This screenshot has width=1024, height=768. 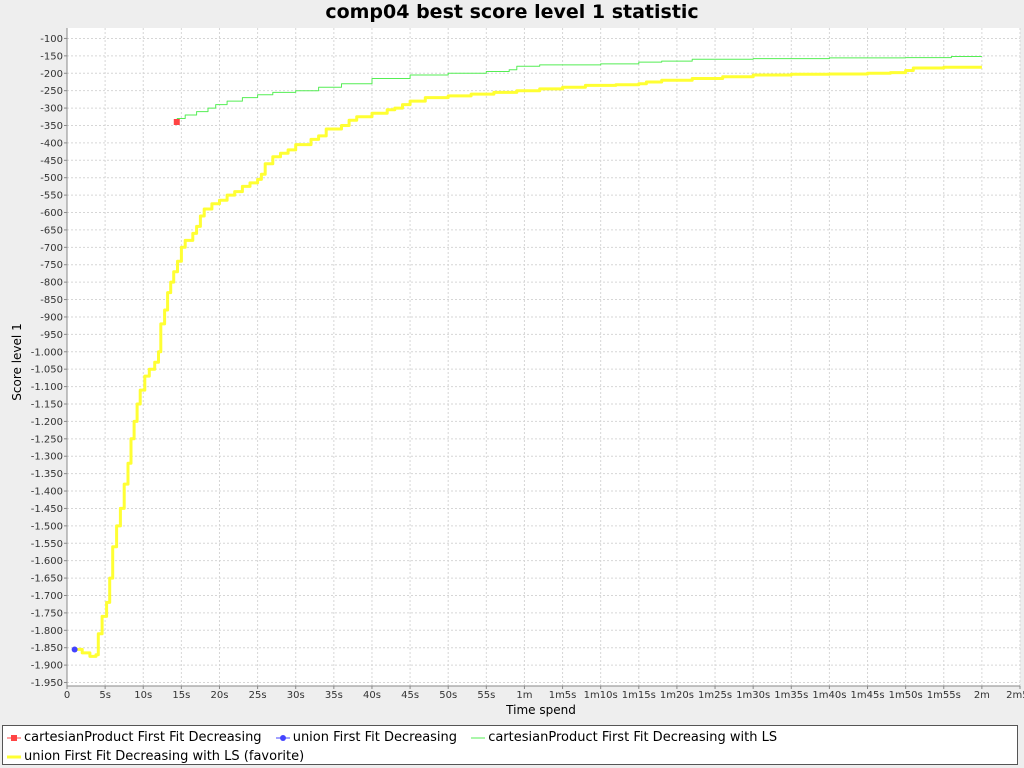 I want to click on series-line, so click(x=579, y=87).